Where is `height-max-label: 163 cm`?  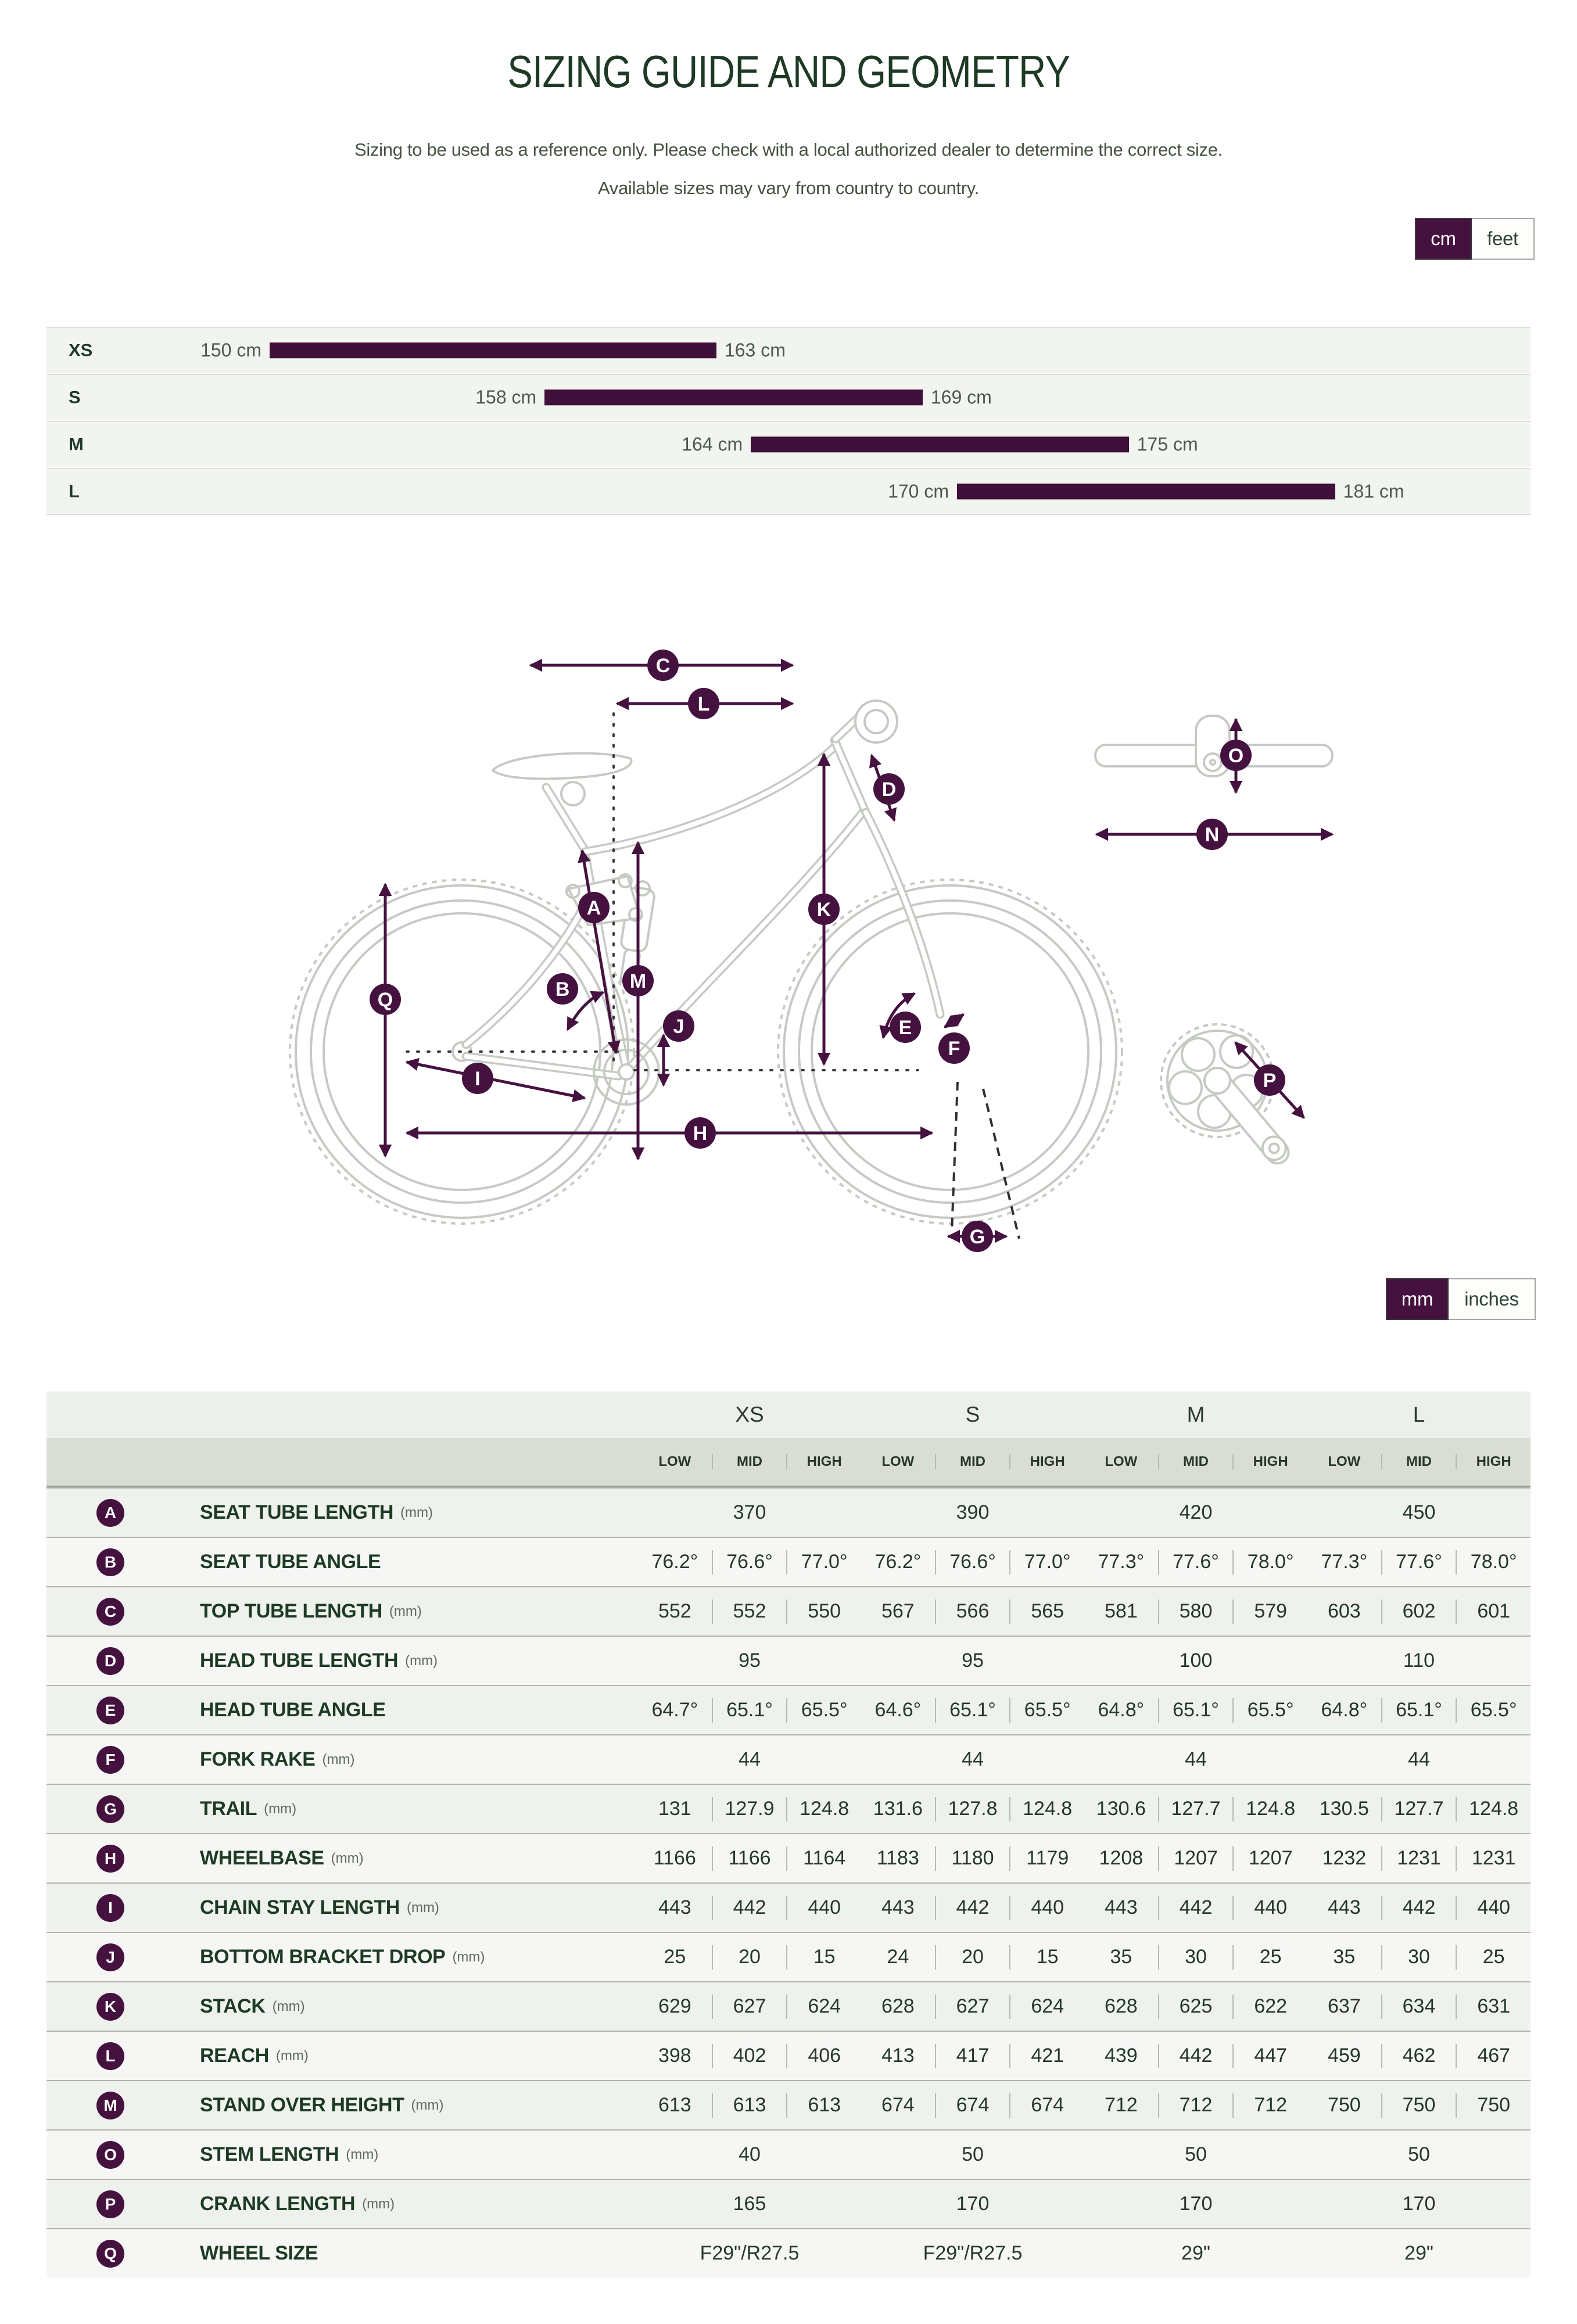 height-max-label: 163 cm is located at coordinates (755, 350).